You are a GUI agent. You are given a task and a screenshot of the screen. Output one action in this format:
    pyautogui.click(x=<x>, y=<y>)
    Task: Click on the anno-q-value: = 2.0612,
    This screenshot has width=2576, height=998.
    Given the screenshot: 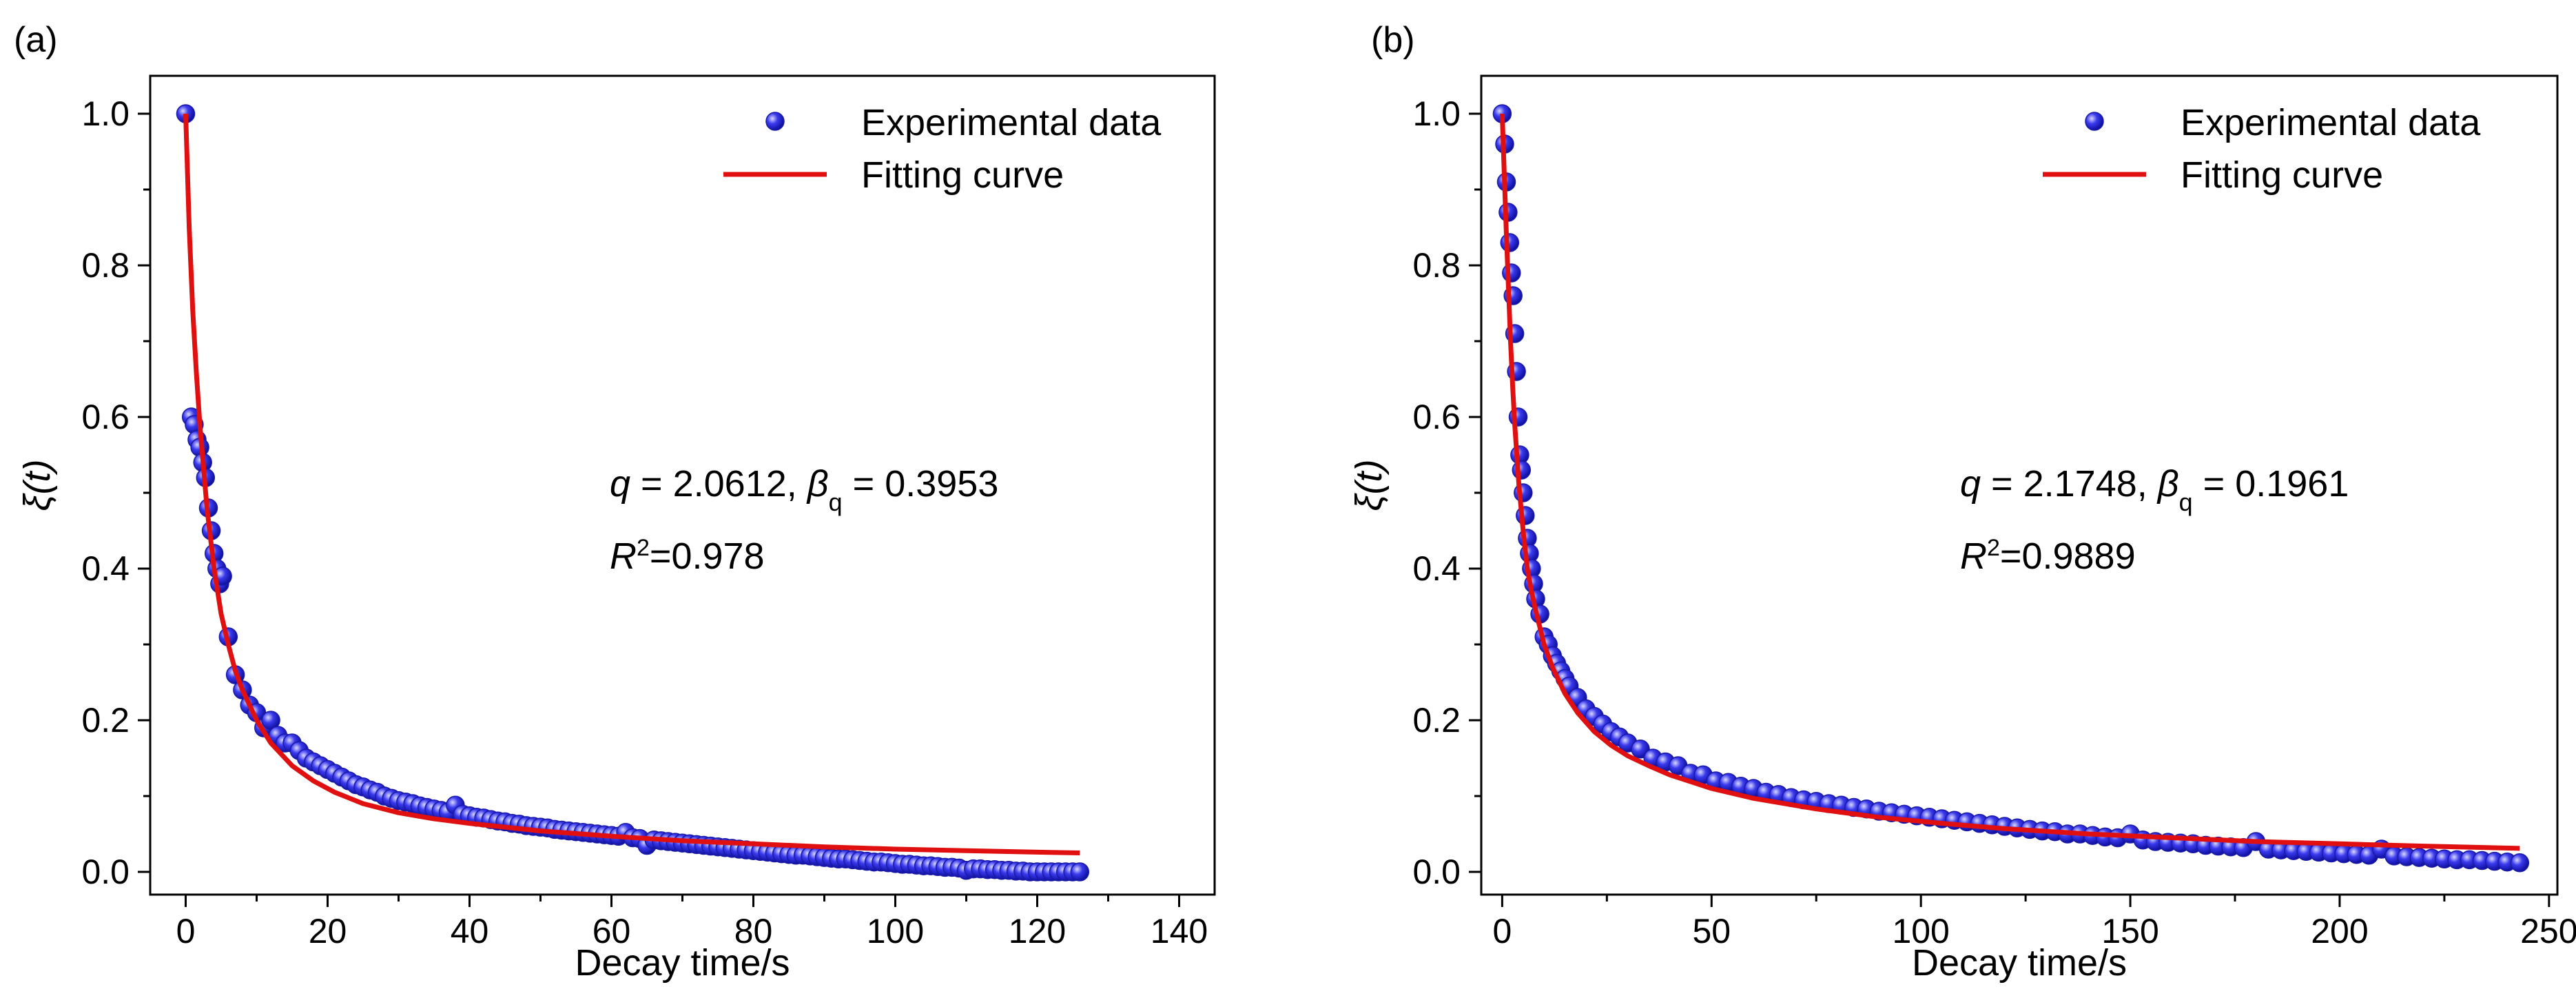 What is the action you would take?
    pyautogui.click(x=718, y=484)
    